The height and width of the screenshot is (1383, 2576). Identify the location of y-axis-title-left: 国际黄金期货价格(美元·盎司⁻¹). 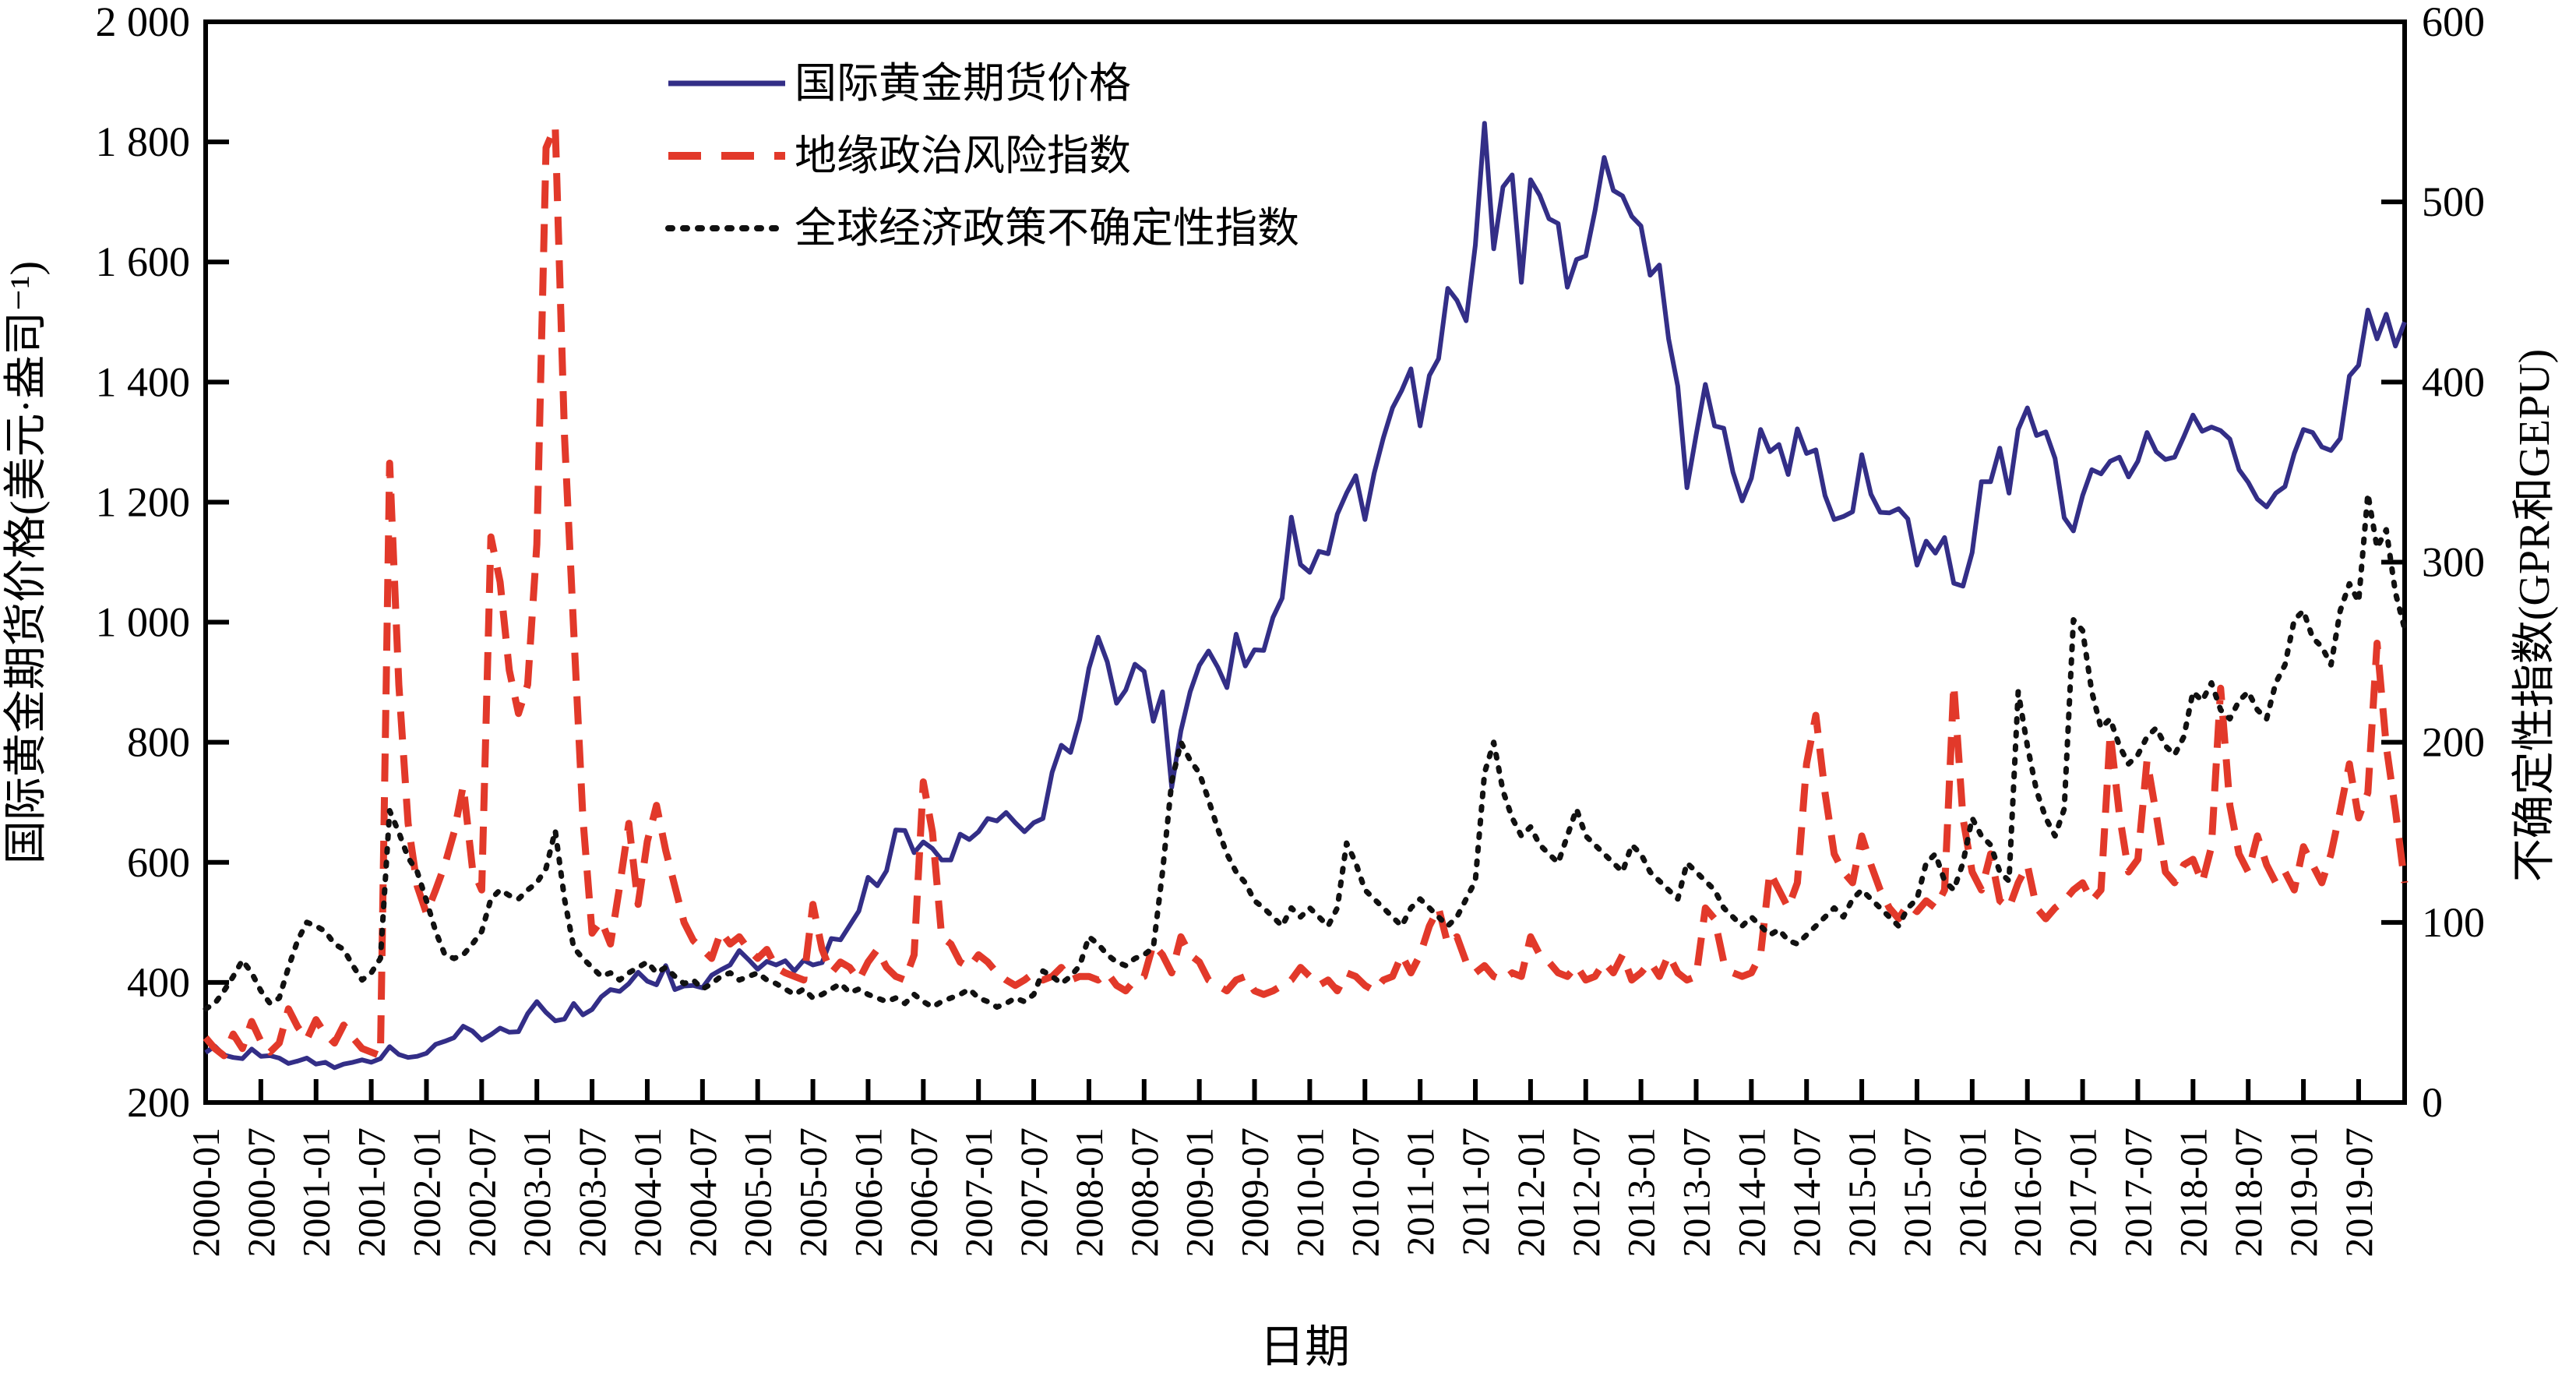
(27, 562).